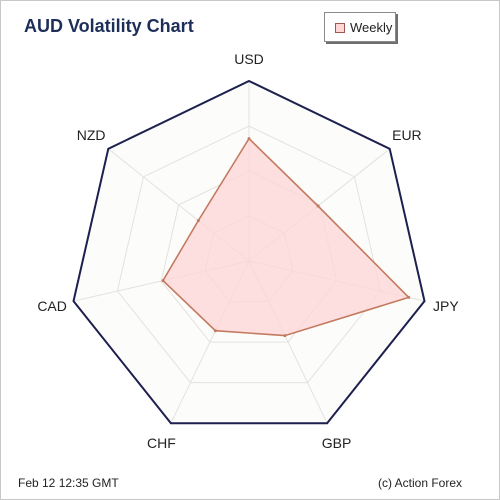 The width and height of the screenshot is (500, 500). I want to click on axis-label-gbp: GBP, so click(337, 443).